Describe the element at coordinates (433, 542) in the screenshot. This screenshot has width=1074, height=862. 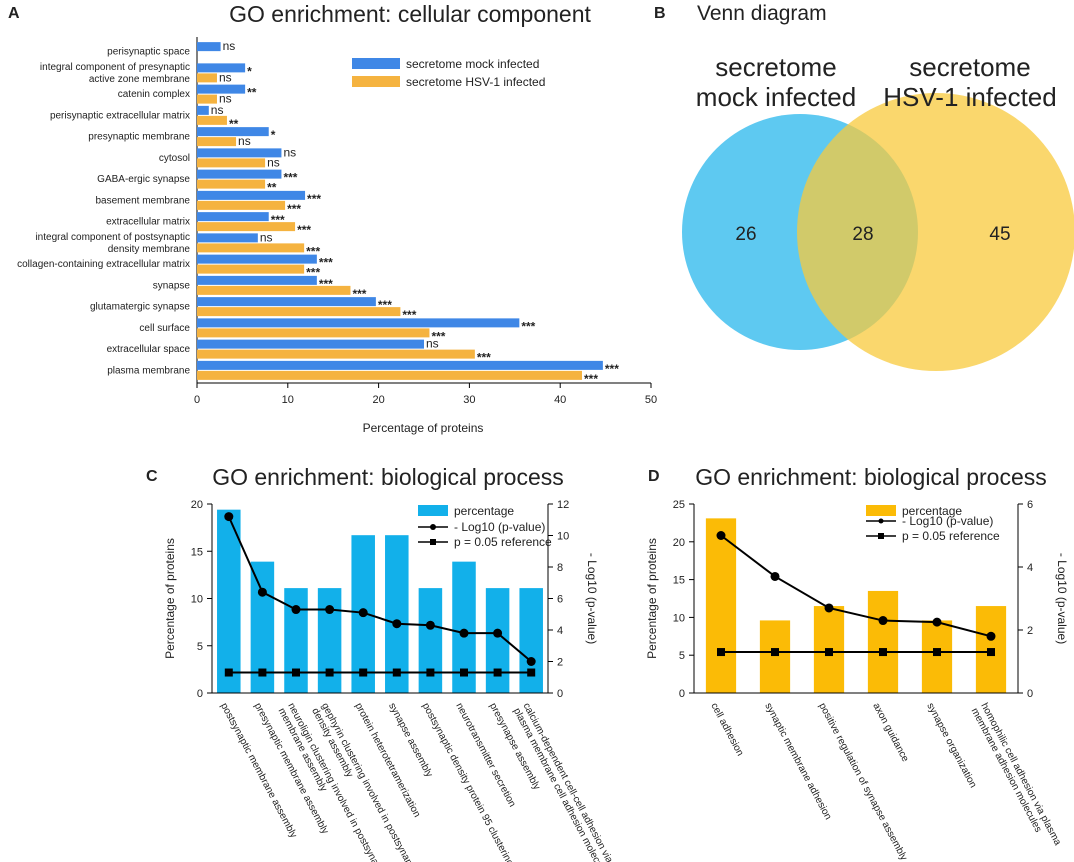
I see `legend-c-marker-ref` at that location.